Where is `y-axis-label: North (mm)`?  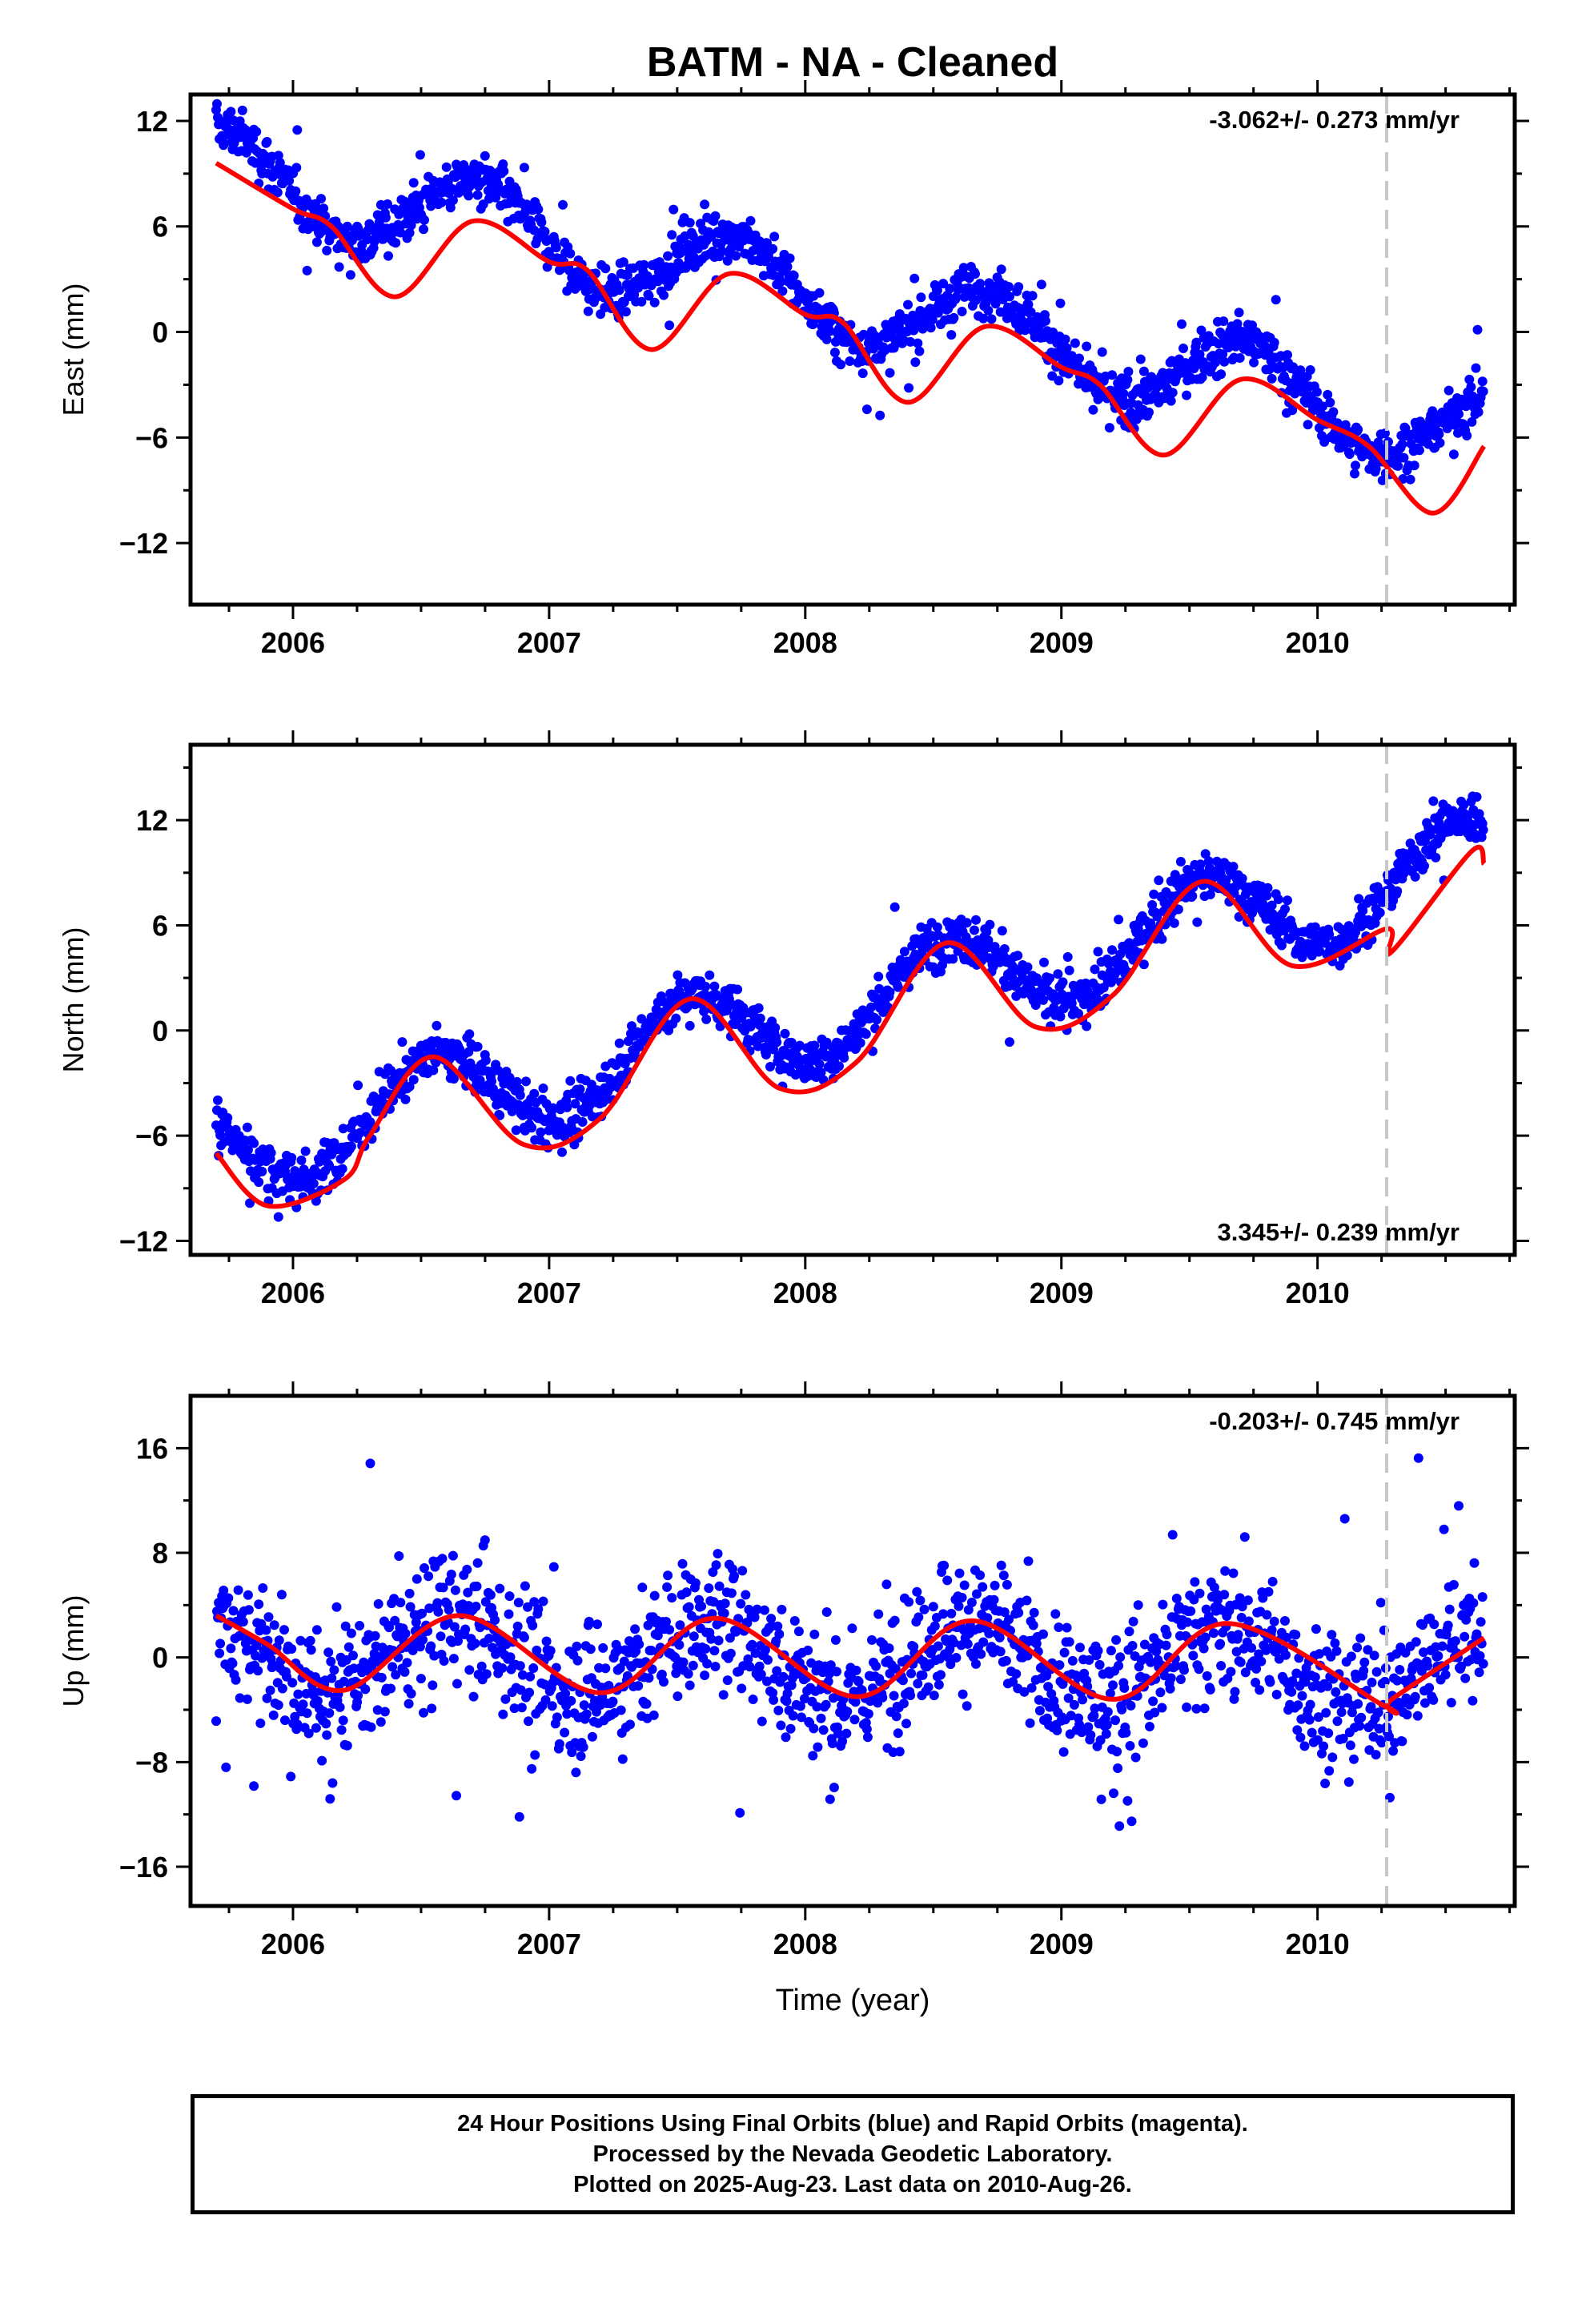
y-axis-label: North (mm) is located at coordinates (74, 1000).